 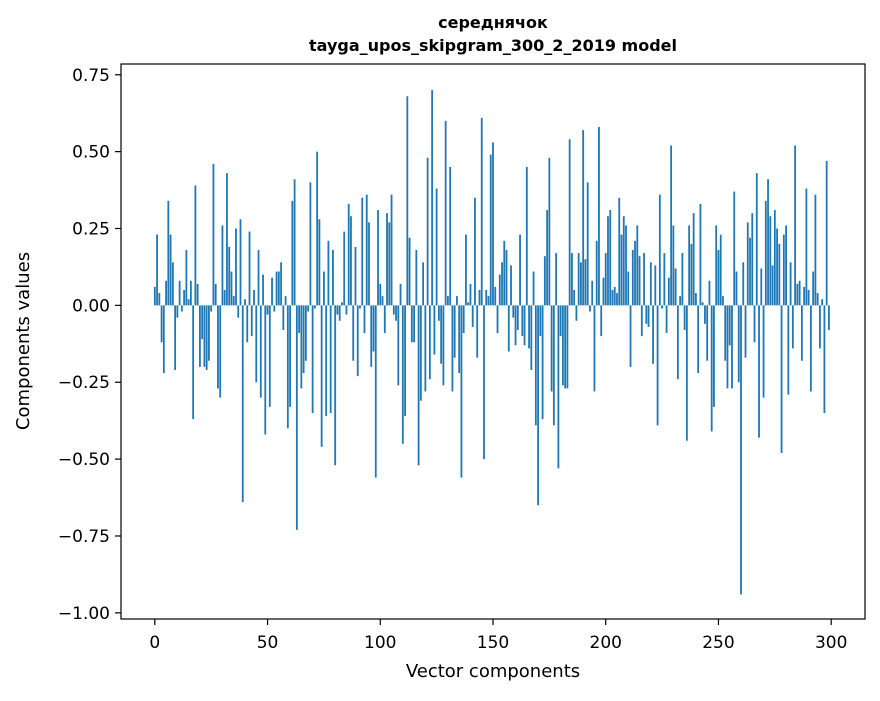 I want to click on x-tick-label: 50, so click(x=268, y=643).